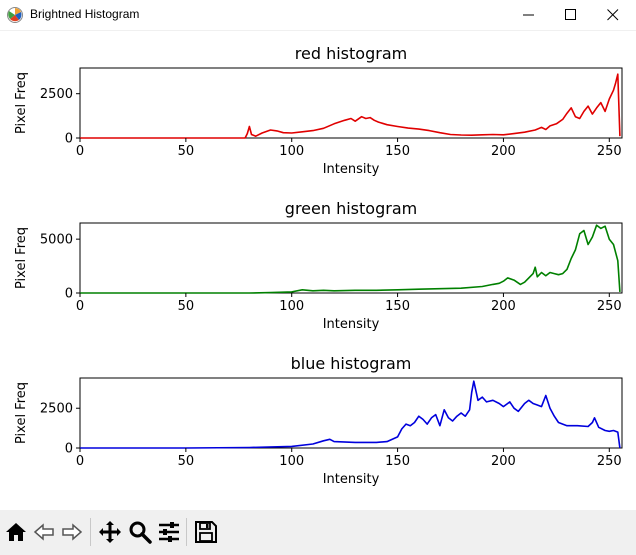 The image size is (636, 555). What do you see at coordinates (351, 53) in the screenshot?
I see `subplot-title: red histogram` at bounding box center [351, 53].